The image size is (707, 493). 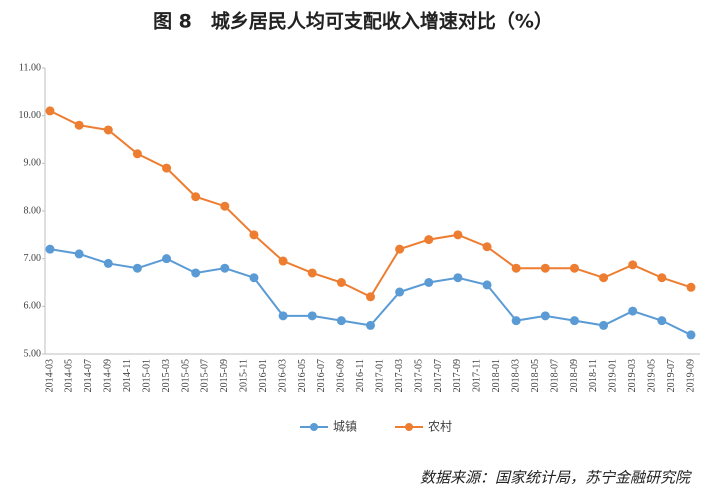 I want to click on x-tick-label: 2019-09, so click(x=690, y=375).